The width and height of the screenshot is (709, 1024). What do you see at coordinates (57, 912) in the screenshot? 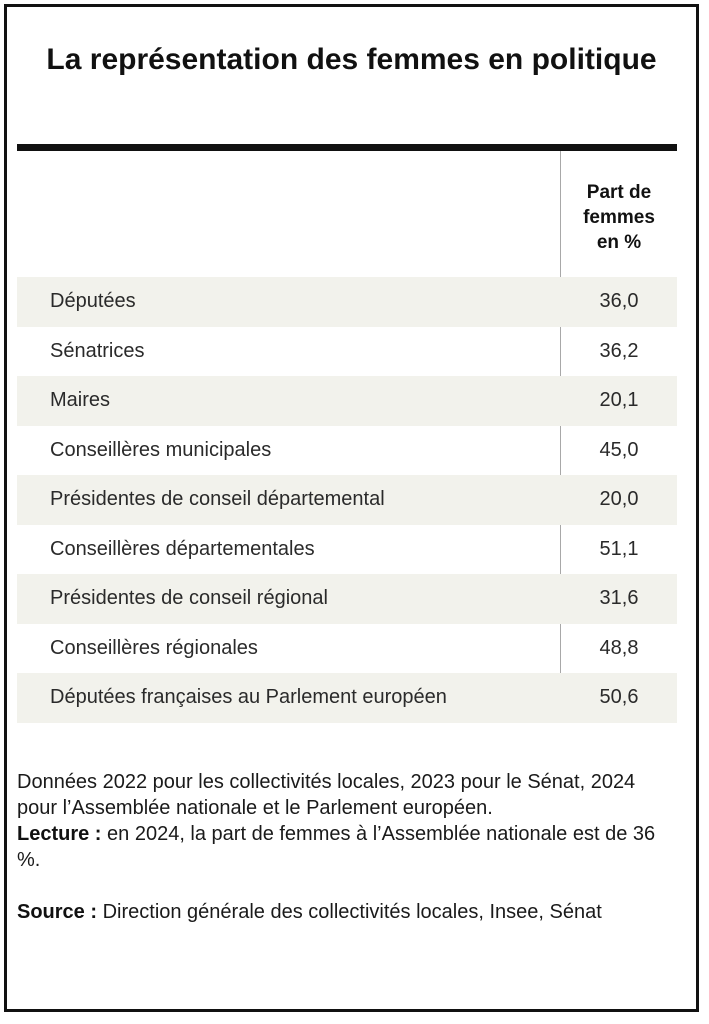
I see `source-label: Source :` at bounding box center [57, 912].